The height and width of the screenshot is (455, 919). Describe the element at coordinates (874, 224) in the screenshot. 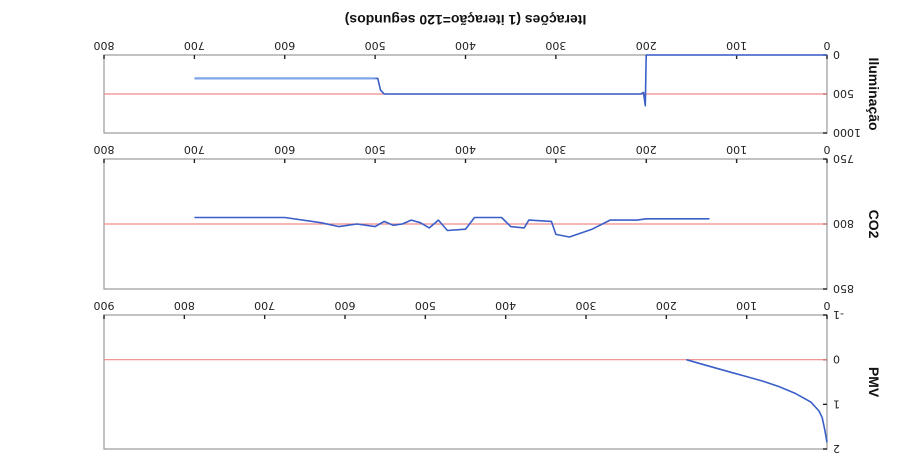

I see `y-axis-label: CO2` at that location.